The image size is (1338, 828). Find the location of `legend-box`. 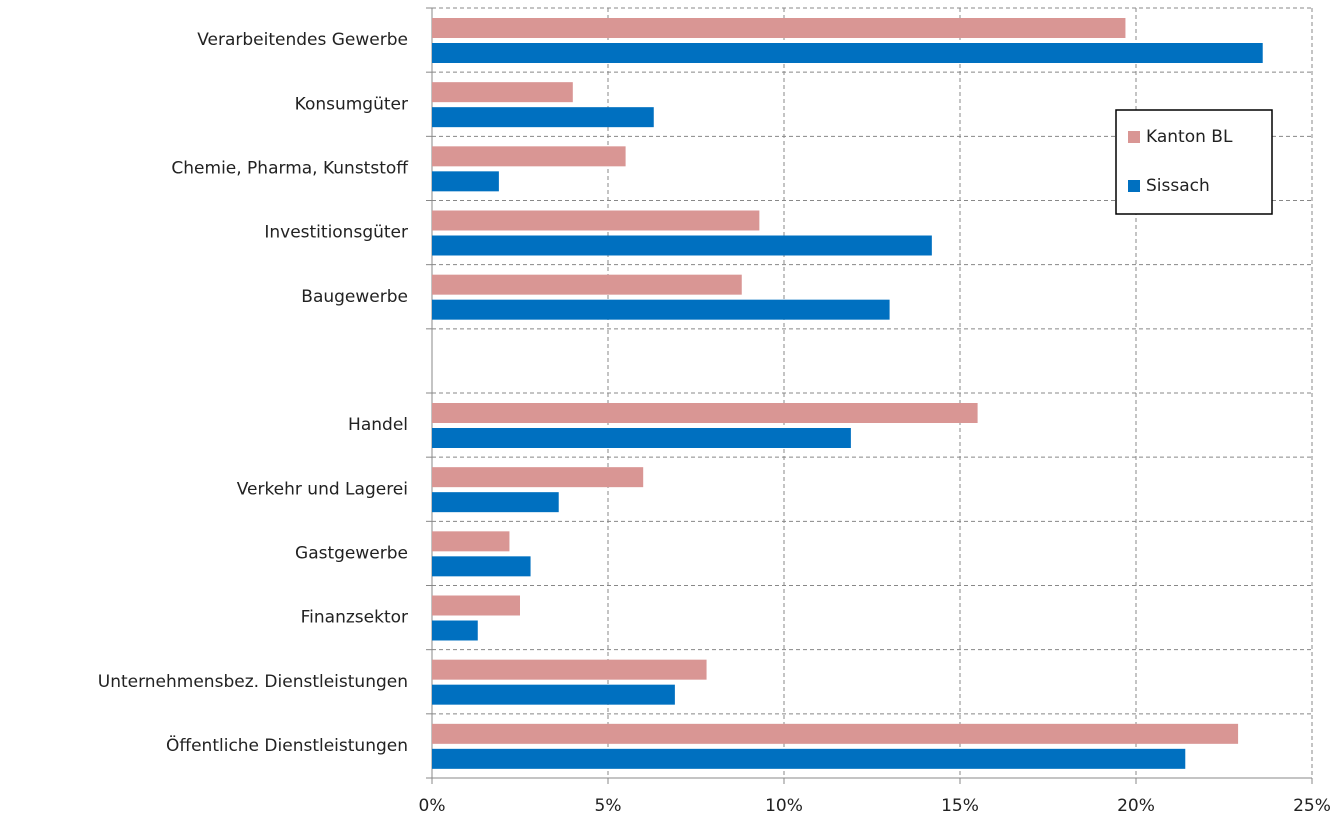

legend-box is located at coordinates (1194, 162).